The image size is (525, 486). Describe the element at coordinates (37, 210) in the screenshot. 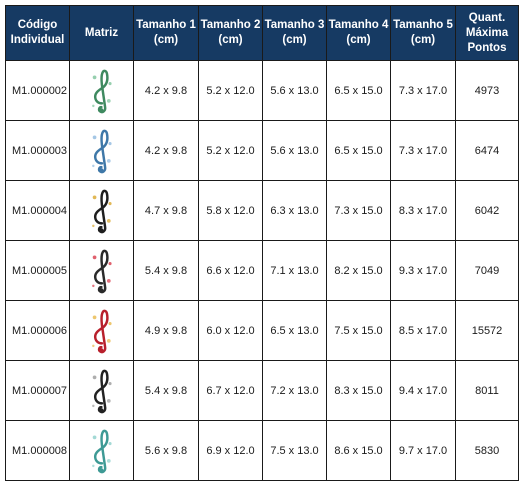

I see `code-cell: M1.000004` at that location.